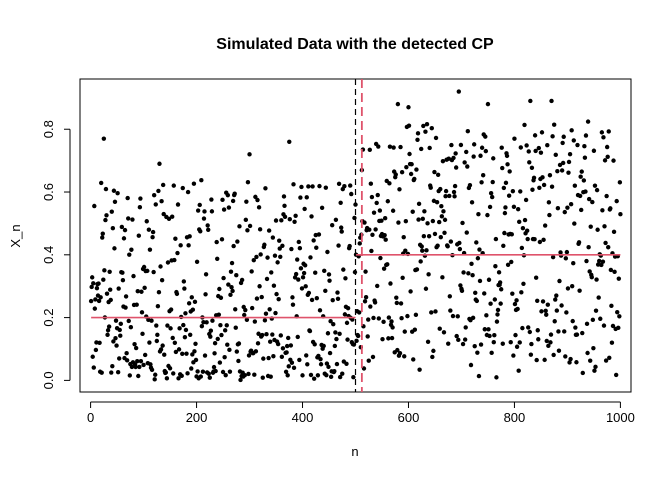  Describe the element at coordinates (48, 129) in the screenshot. I see `y-tick-label: 0.8` at that location.